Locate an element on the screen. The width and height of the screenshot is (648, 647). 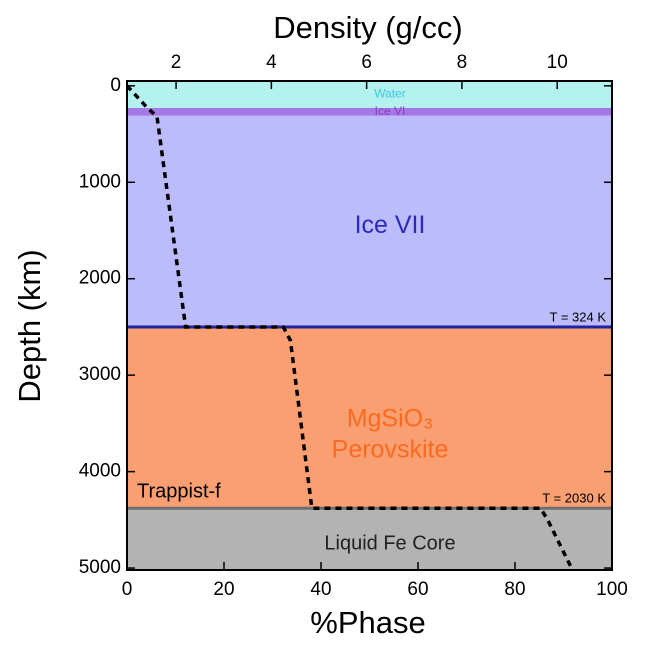
y-tick-label: 0 is located at coordinates (115, 85).